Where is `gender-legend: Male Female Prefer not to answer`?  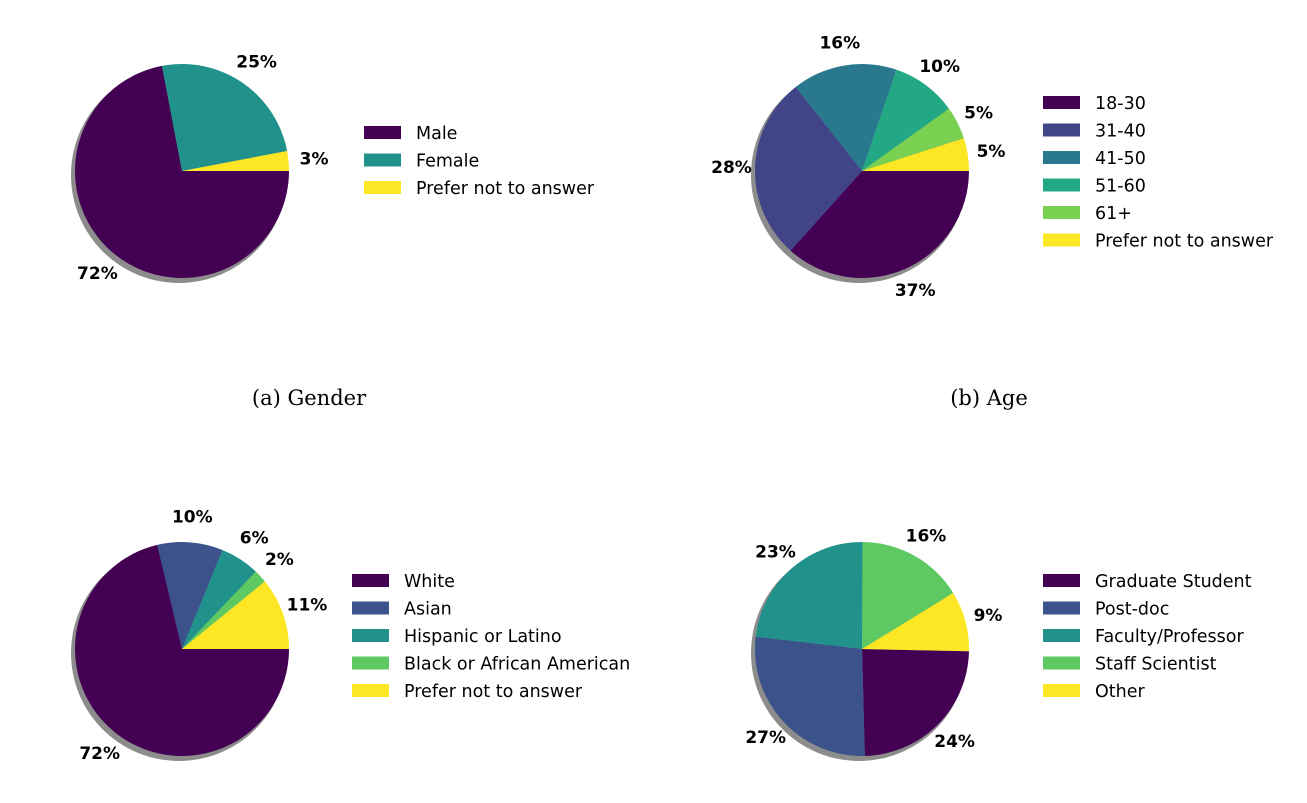 gender-legend: Male Female Prefer not to answer is located at coordinates (479, 161).